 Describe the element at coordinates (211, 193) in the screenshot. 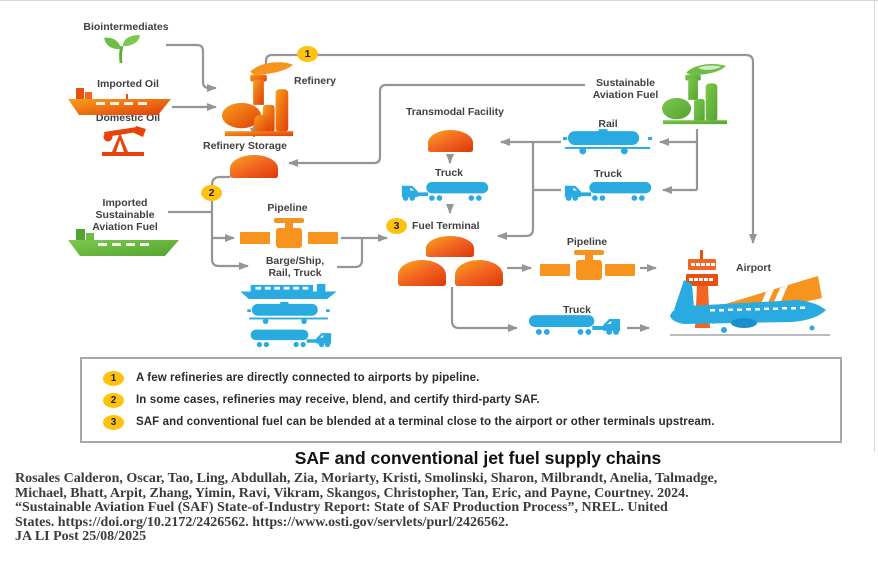

I see `marker-2: 2` at that location.